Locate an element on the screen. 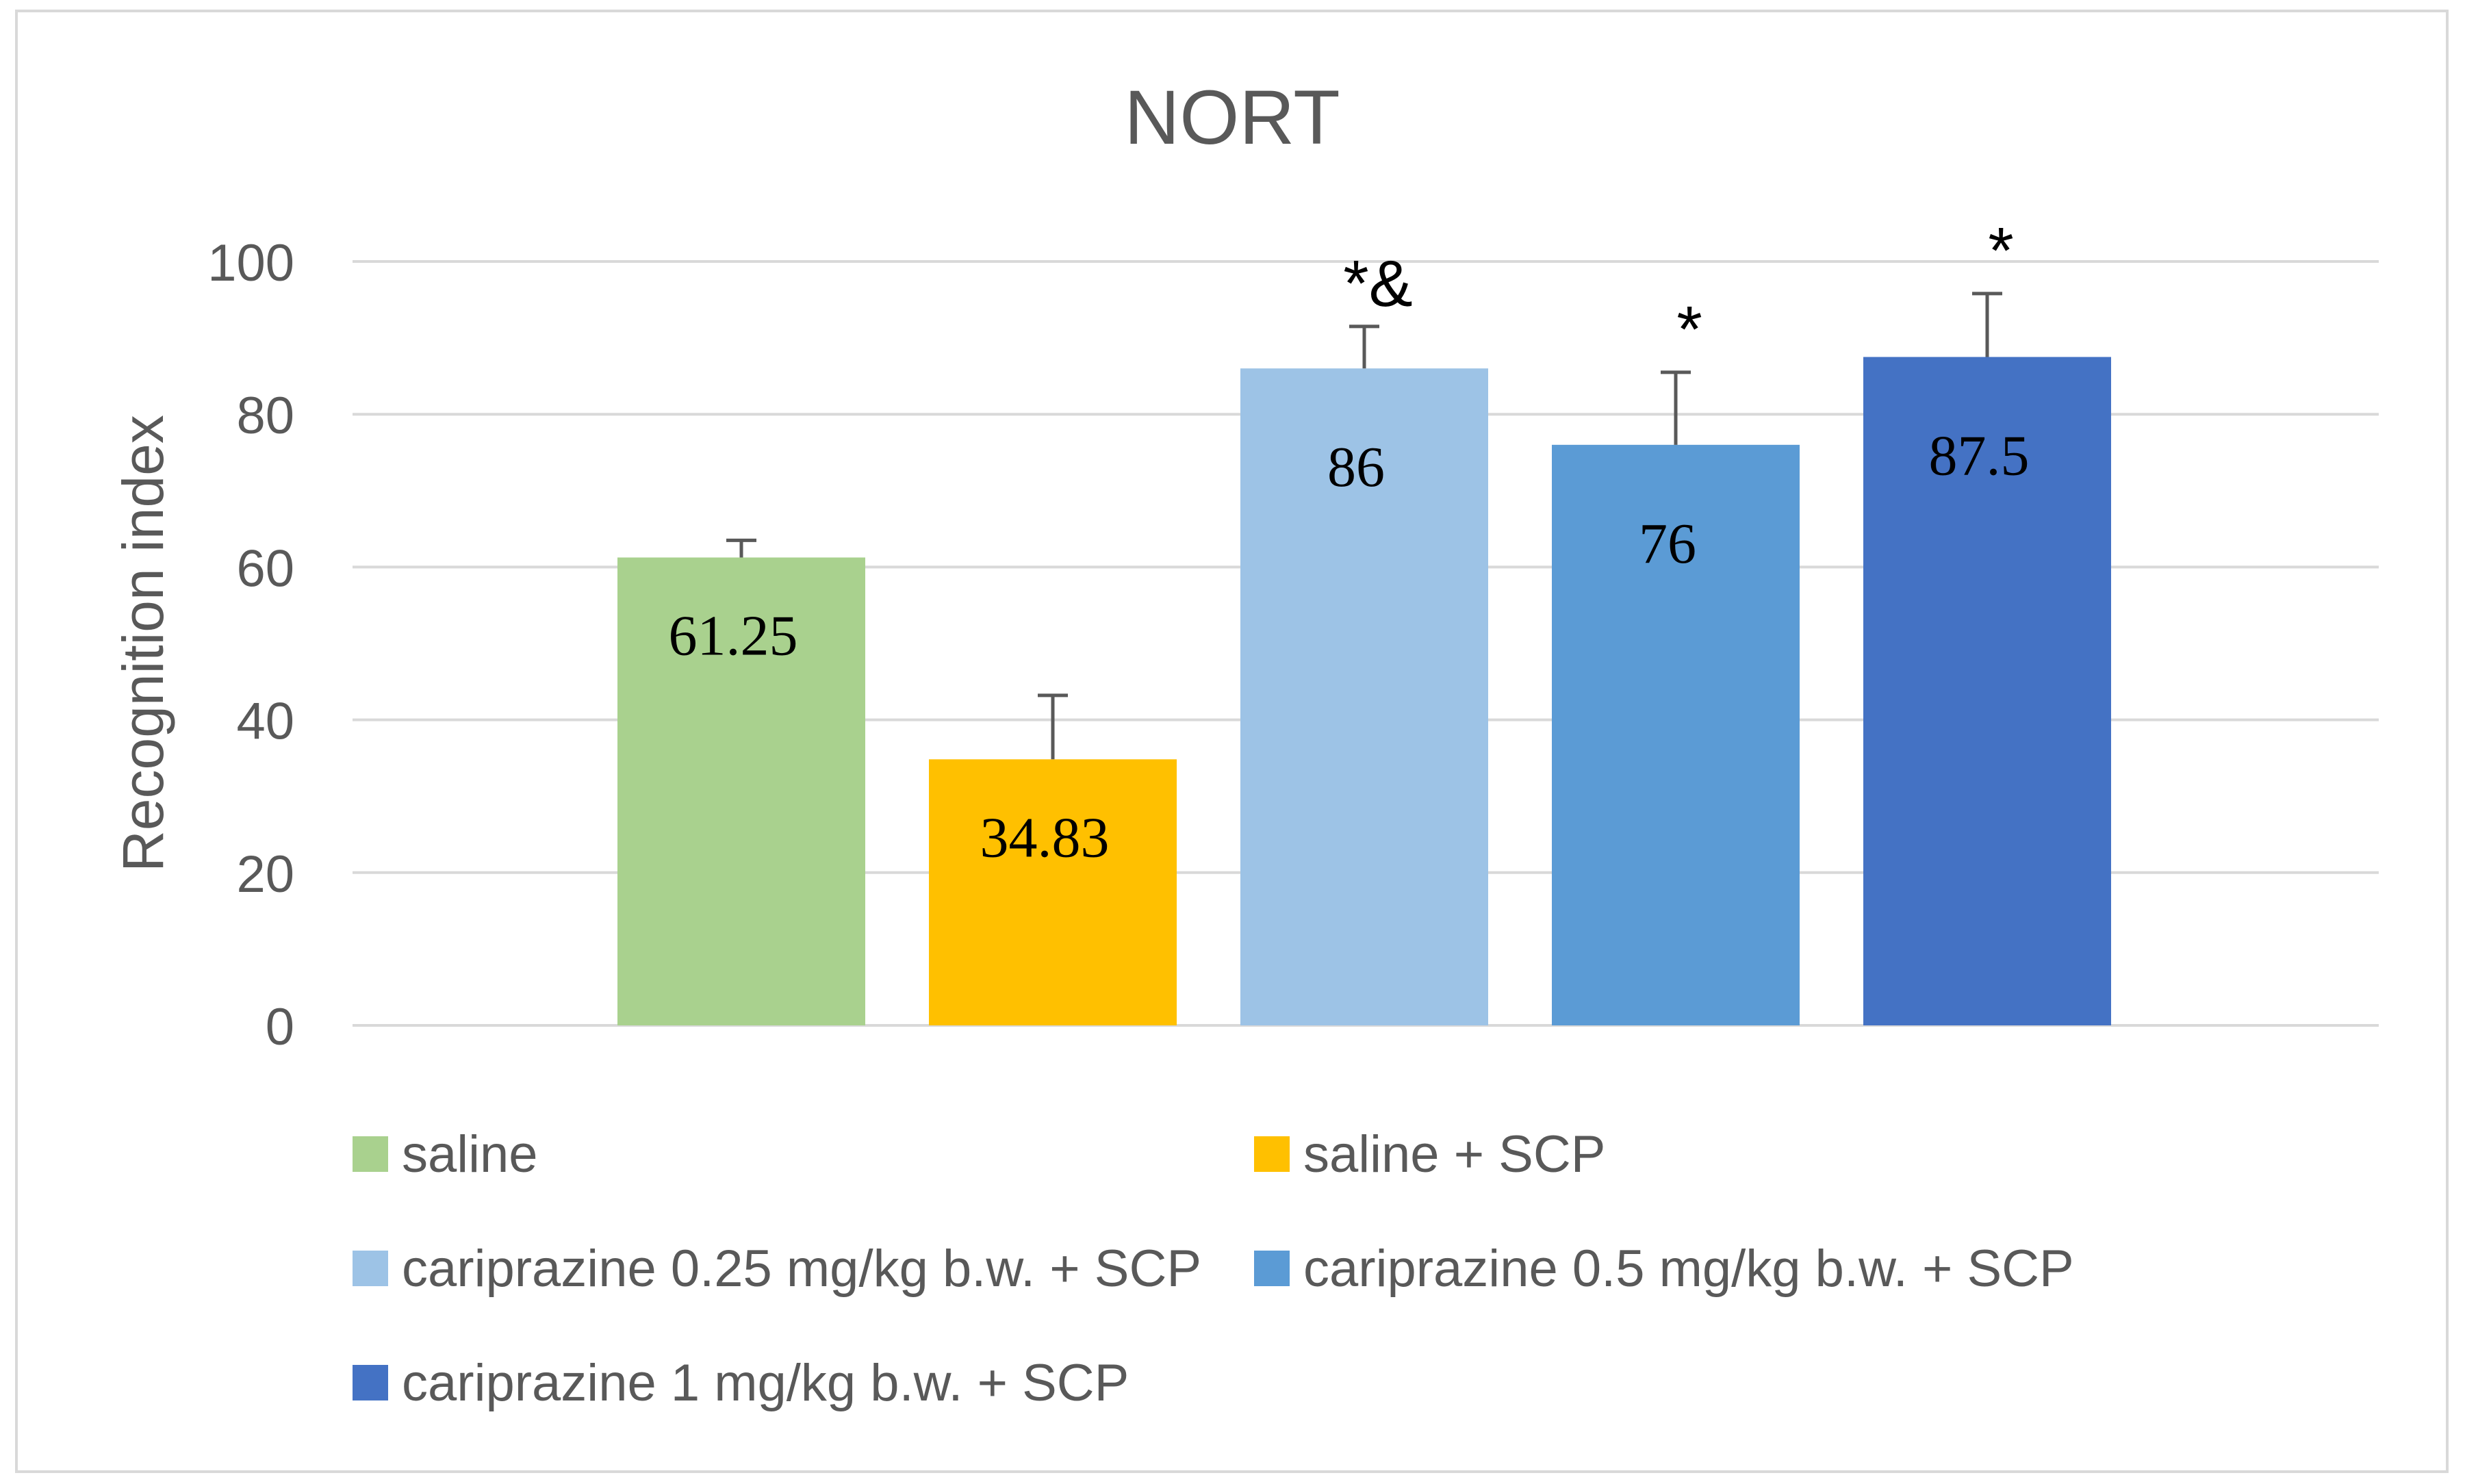 The image size is (2465, 1484). y-tick-label: 60 is located at coordinates (265, 568).